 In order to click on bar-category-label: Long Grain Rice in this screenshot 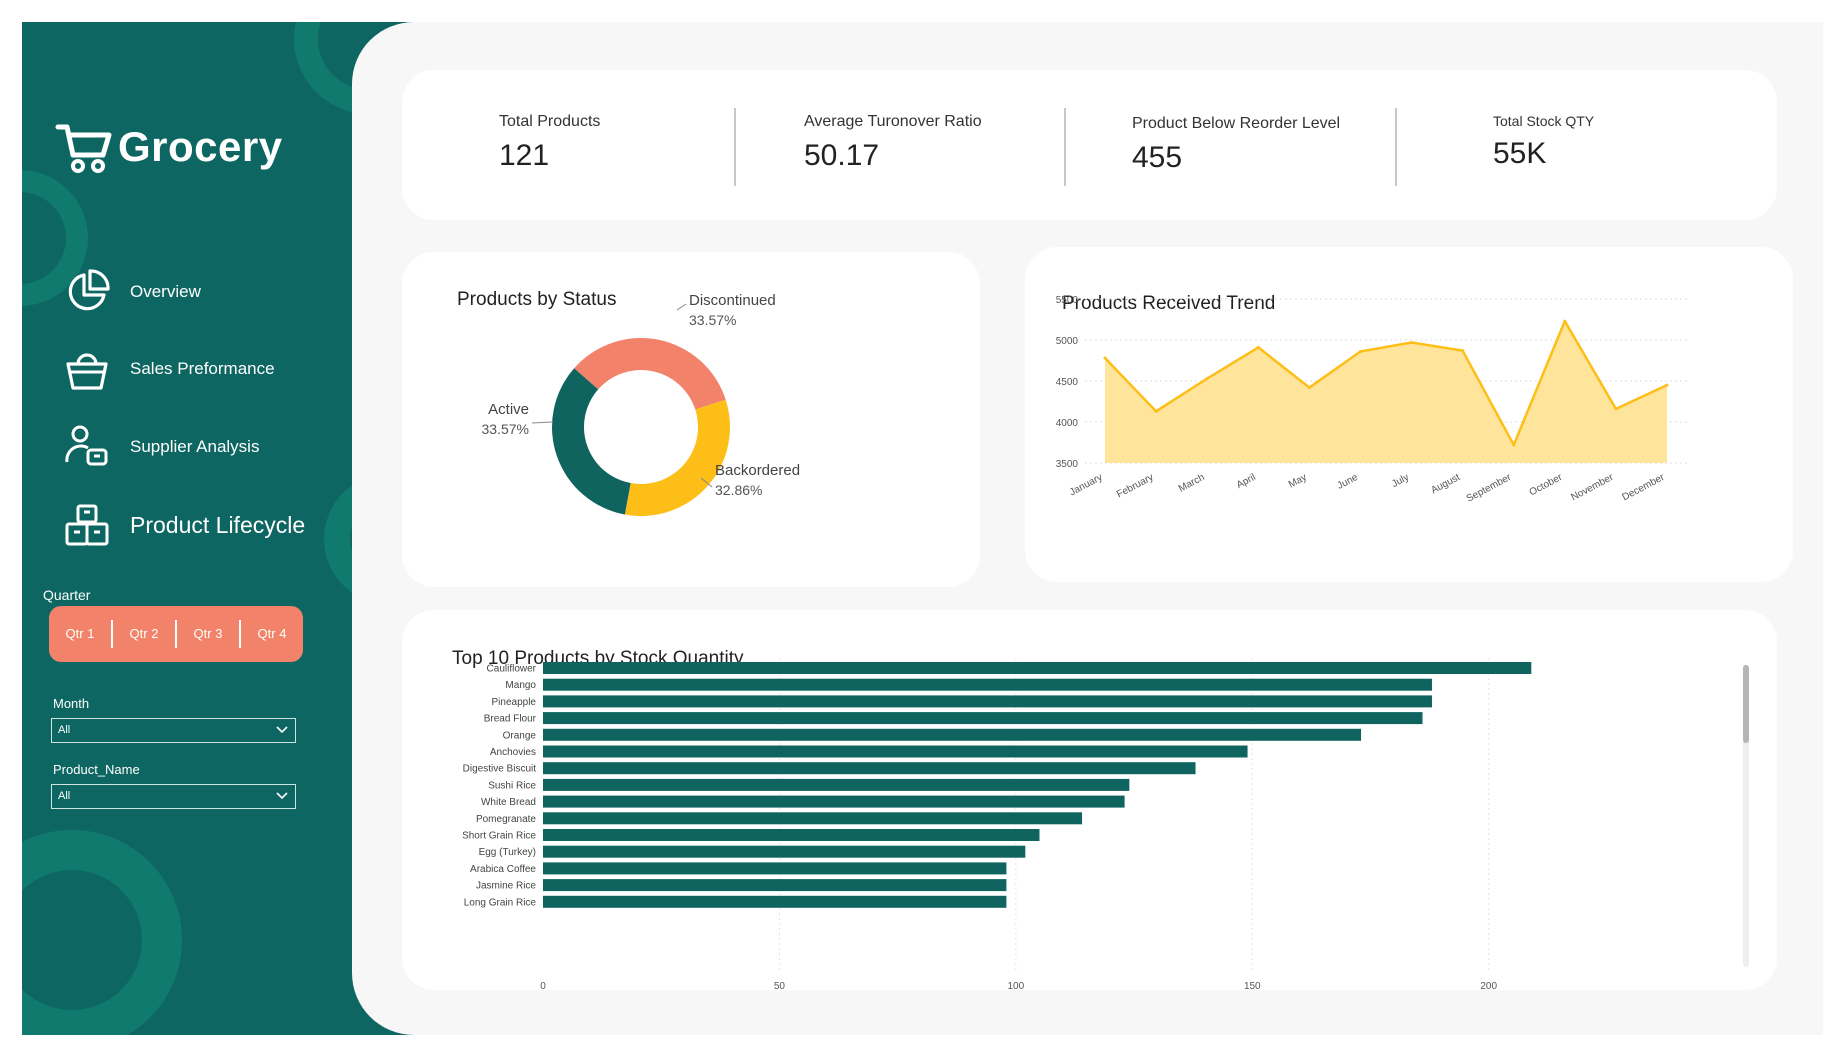, I will do `click(500, 902)`.